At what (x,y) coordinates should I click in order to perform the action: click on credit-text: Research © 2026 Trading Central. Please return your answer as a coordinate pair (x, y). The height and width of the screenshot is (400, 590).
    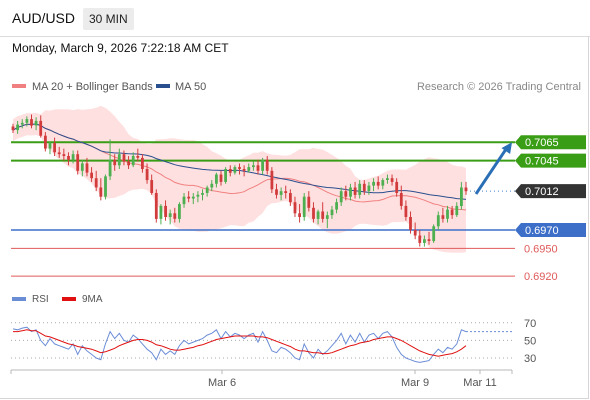
    Looking at the image, I should click on (499, 87).